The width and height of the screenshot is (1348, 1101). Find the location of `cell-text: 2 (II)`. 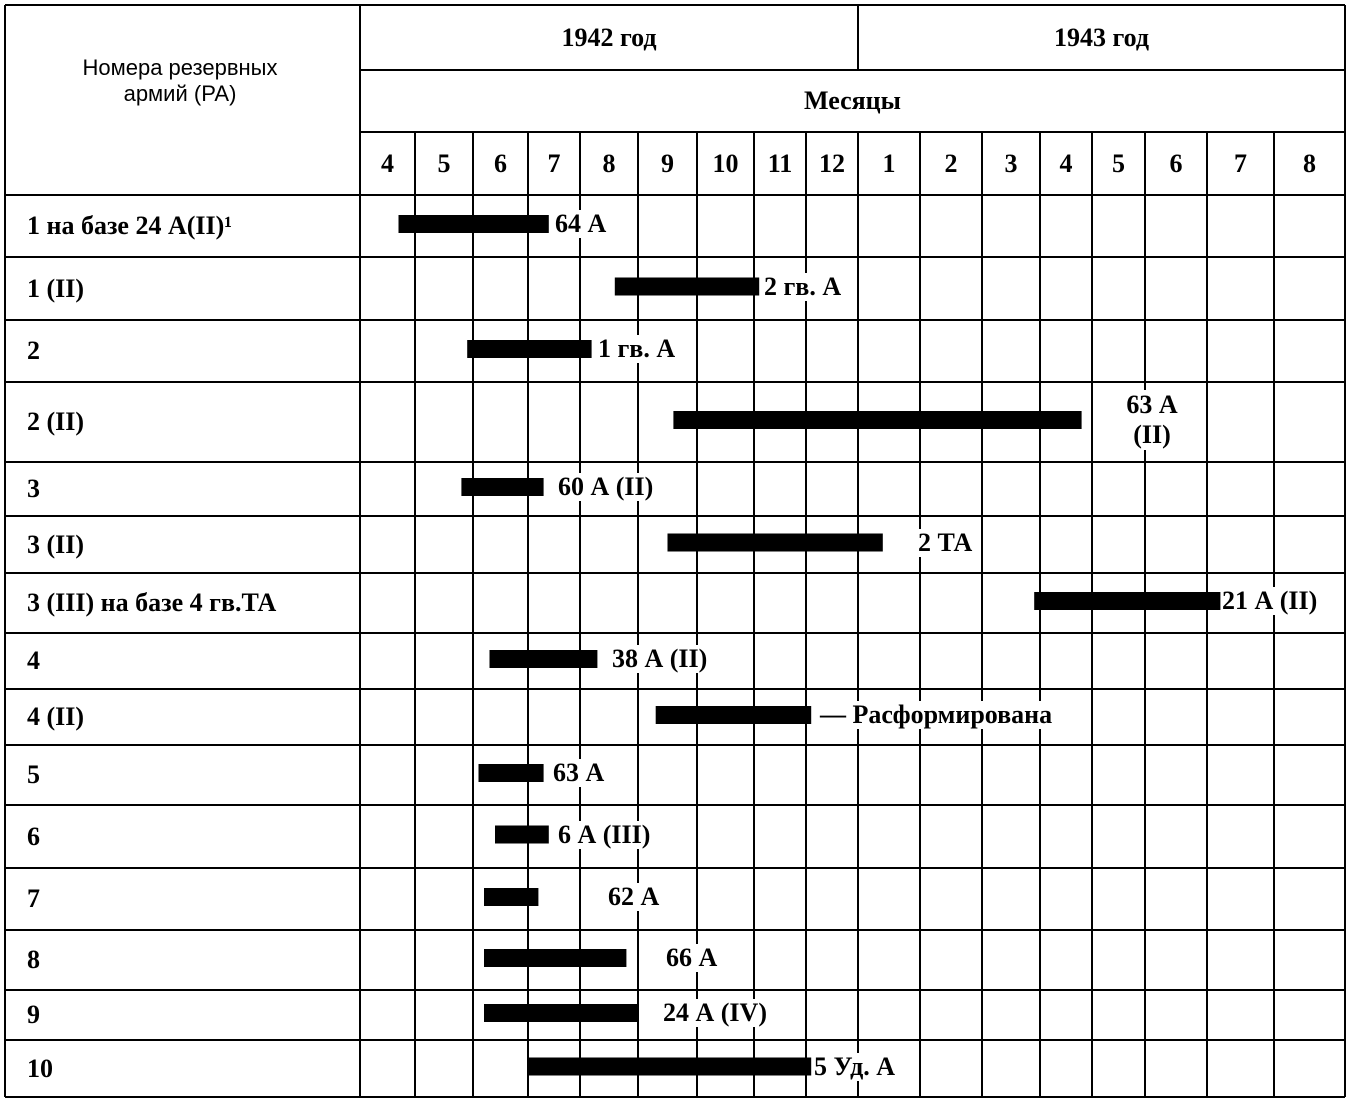

cell-text: 2 (II) is located at coordinates (56, 421).